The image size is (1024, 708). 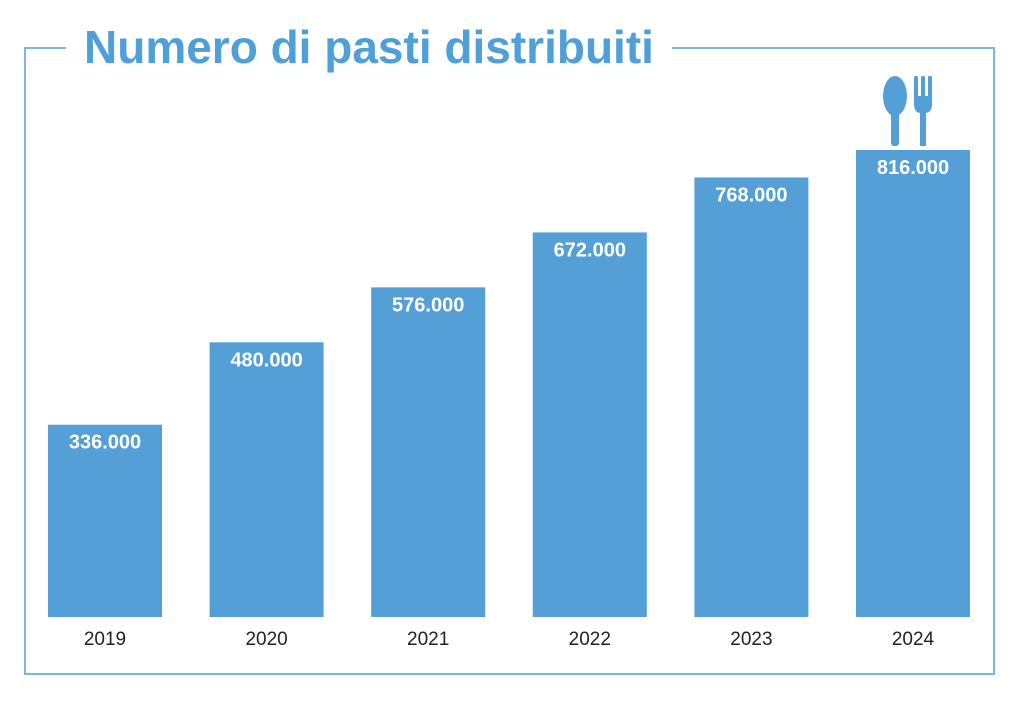 I want to click on spoon-and-fork-icon, so click(x=907, y=111).